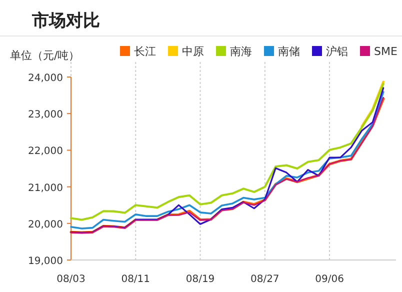 Image resolution: width=402 pixels, height=292 pixels. Describe the element at coordinates (200, 279) in the screenshot. I see `x-tick-label: 08/19` at that location.